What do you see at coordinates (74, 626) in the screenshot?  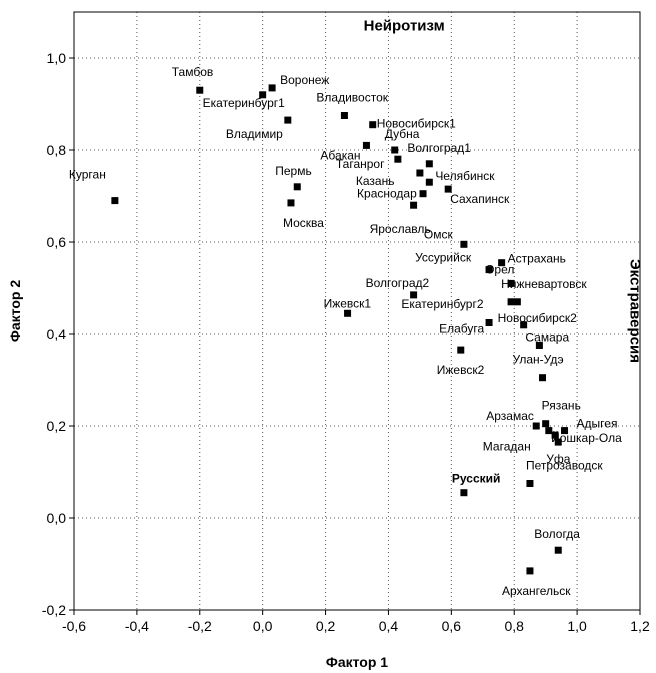 I see `x-tick-label: -0,6` at bounding box center [74, 626].